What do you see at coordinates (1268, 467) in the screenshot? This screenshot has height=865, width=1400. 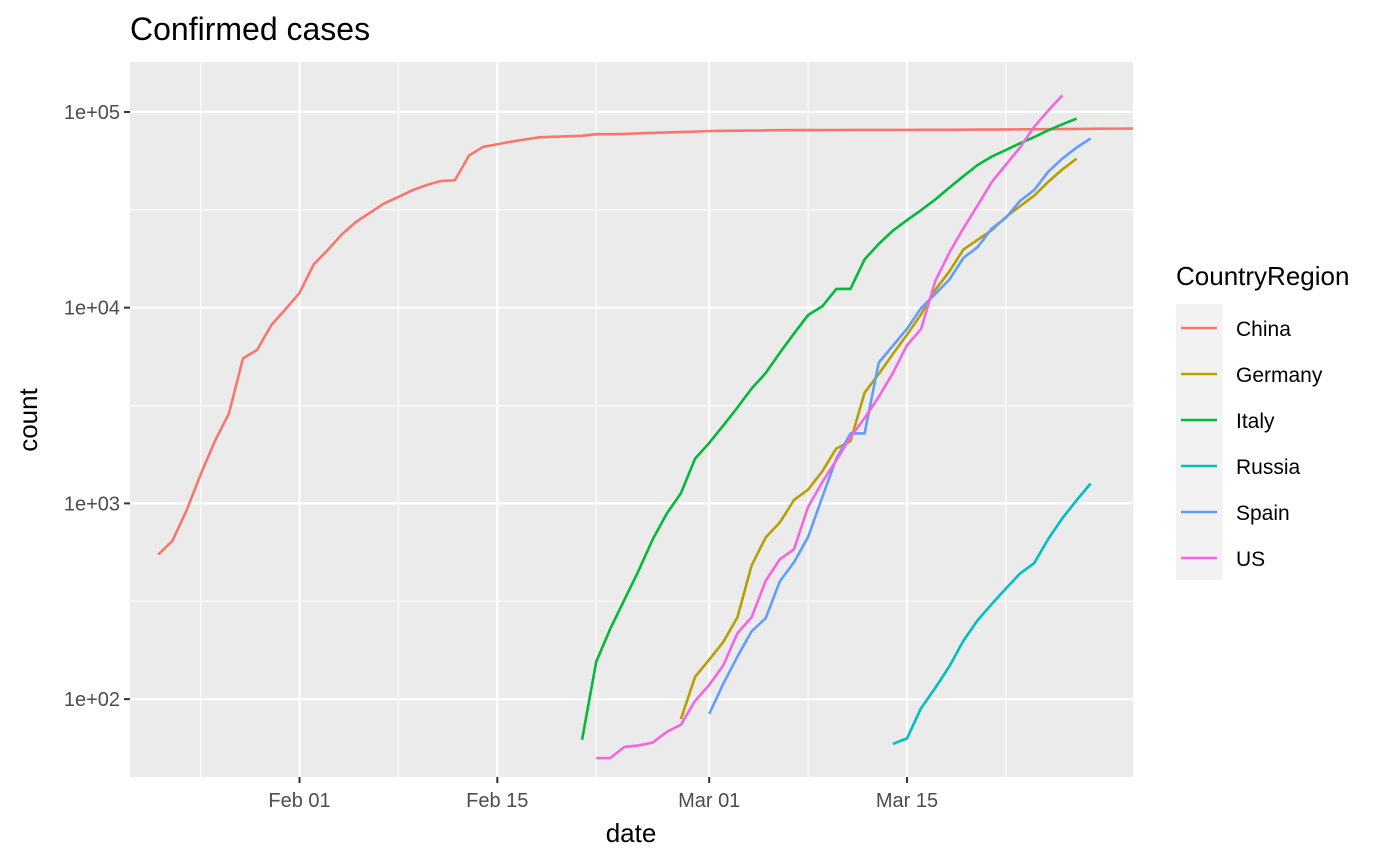 I see `legend-label-russia: Russia` at bounding box center [1268, 467].